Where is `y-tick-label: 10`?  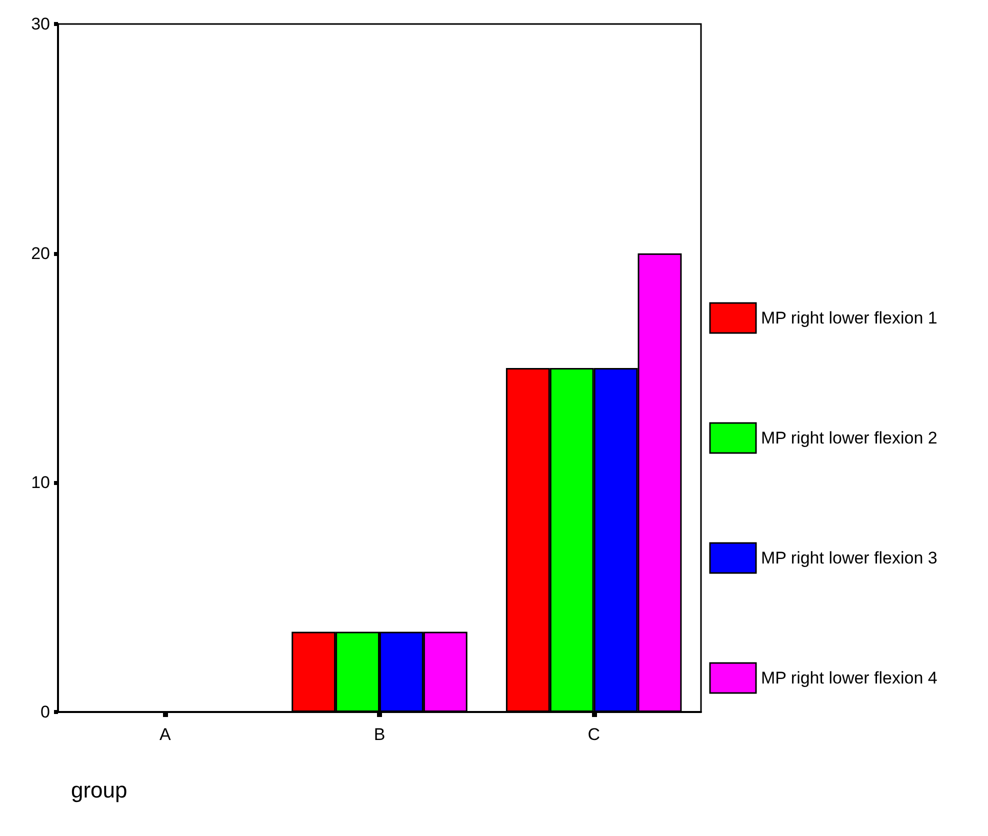
y-tick-label: 10 is located at coordinates (40, 482).